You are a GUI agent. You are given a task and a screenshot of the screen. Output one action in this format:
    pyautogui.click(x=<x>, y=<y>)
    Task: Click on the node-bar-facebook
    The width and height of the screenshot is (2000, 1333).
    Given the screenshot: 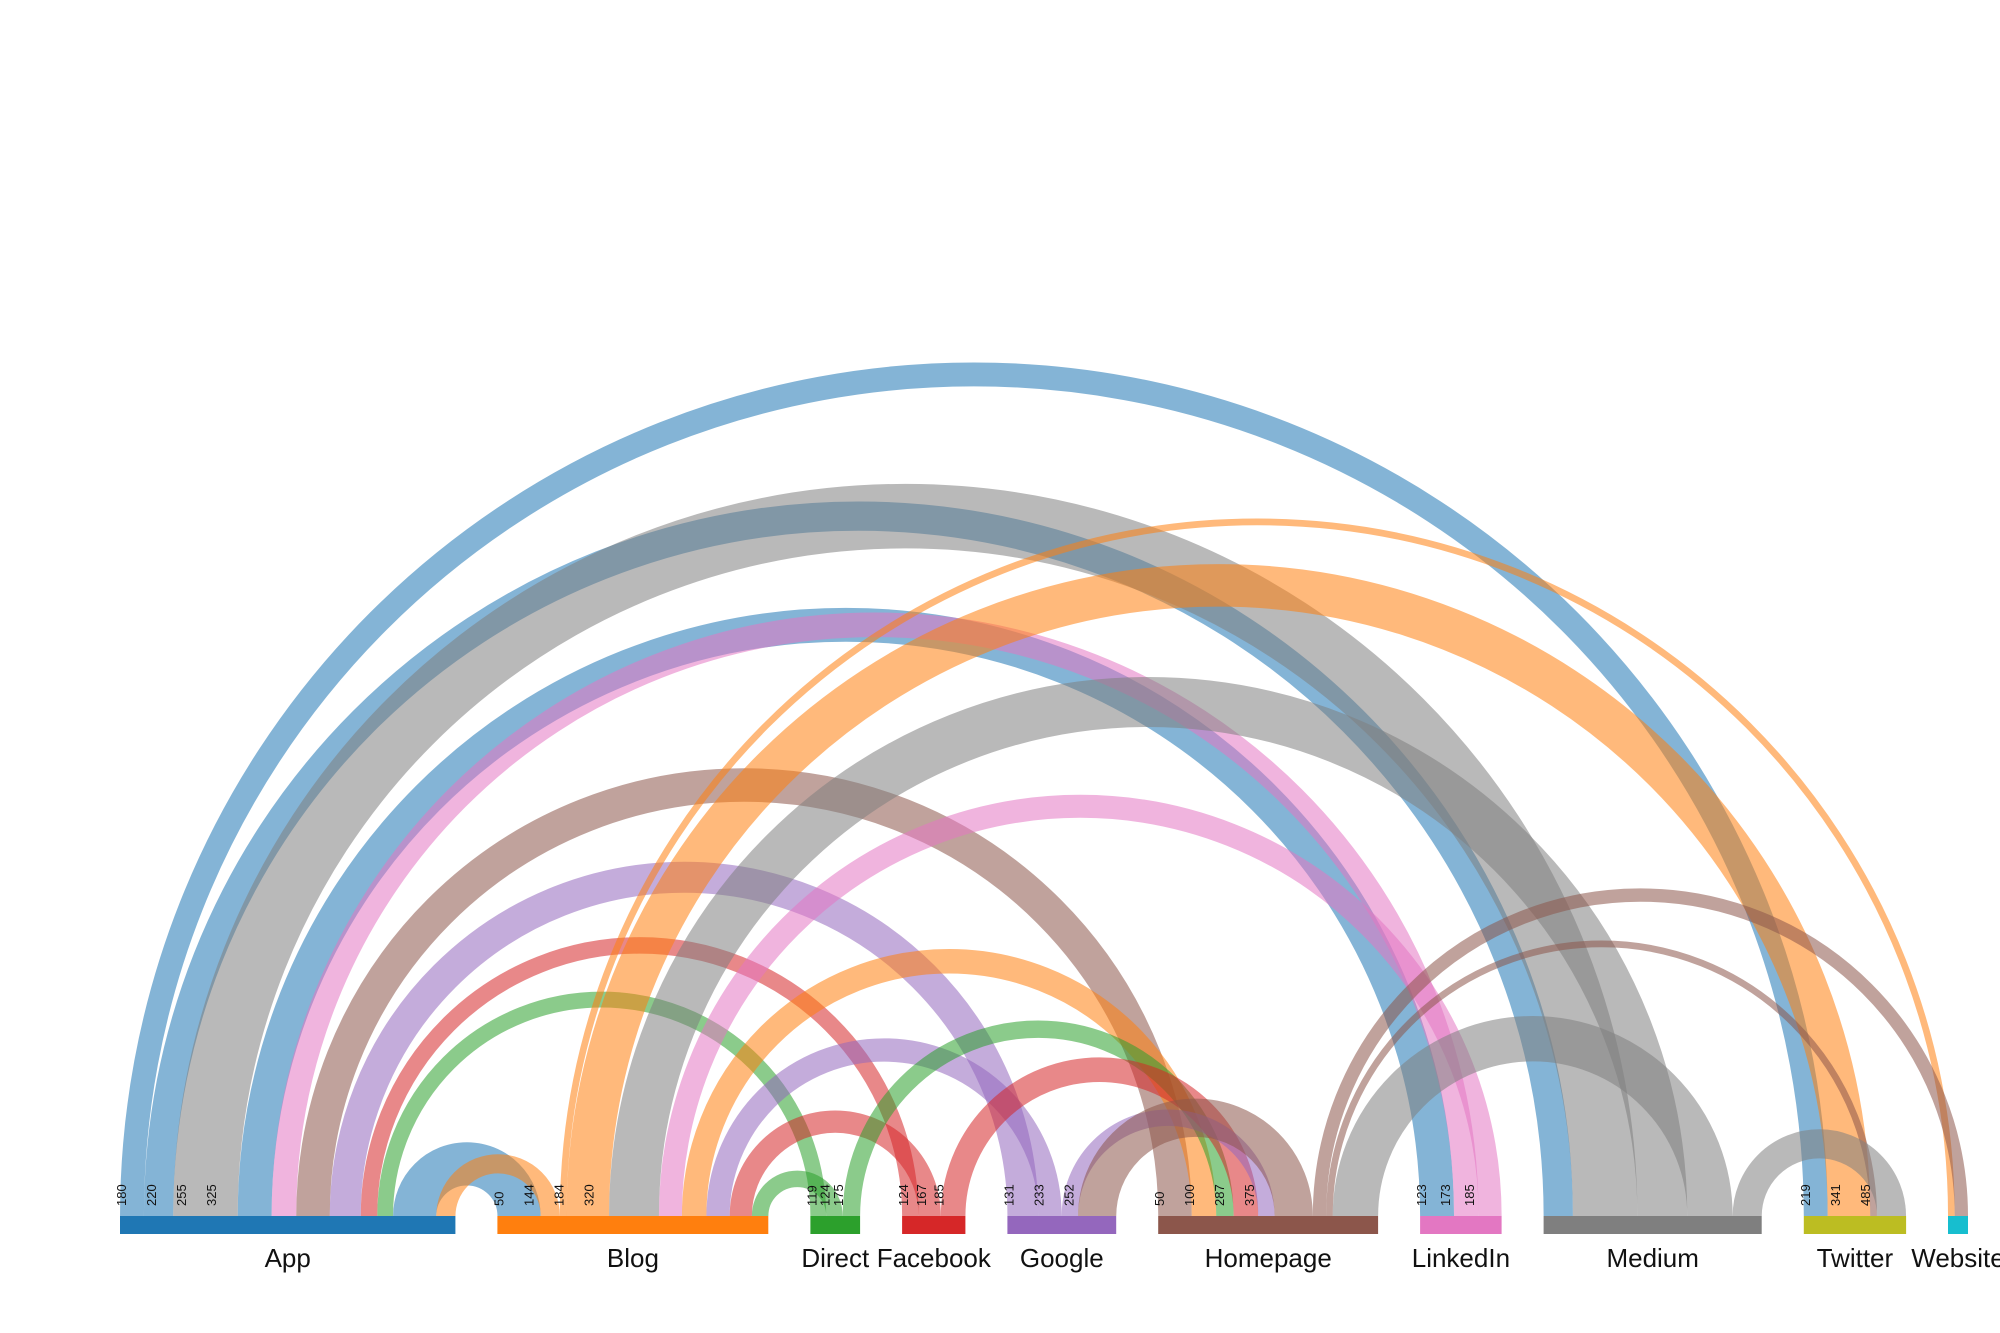 What is the action you would take?
    pyautogui.click(x=934, y=1225)
    